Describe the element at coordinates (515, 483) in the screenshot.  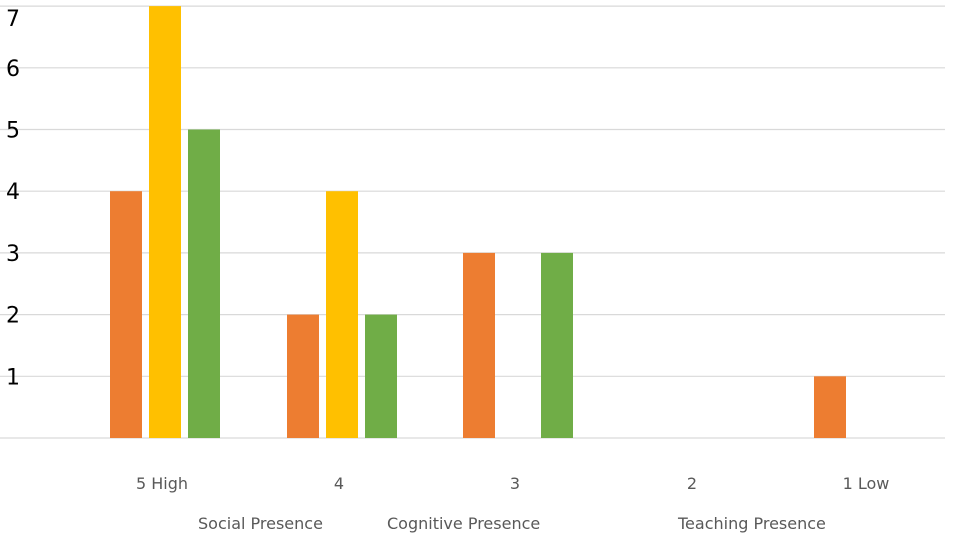
I see `x-tick-label: 3` at that location.